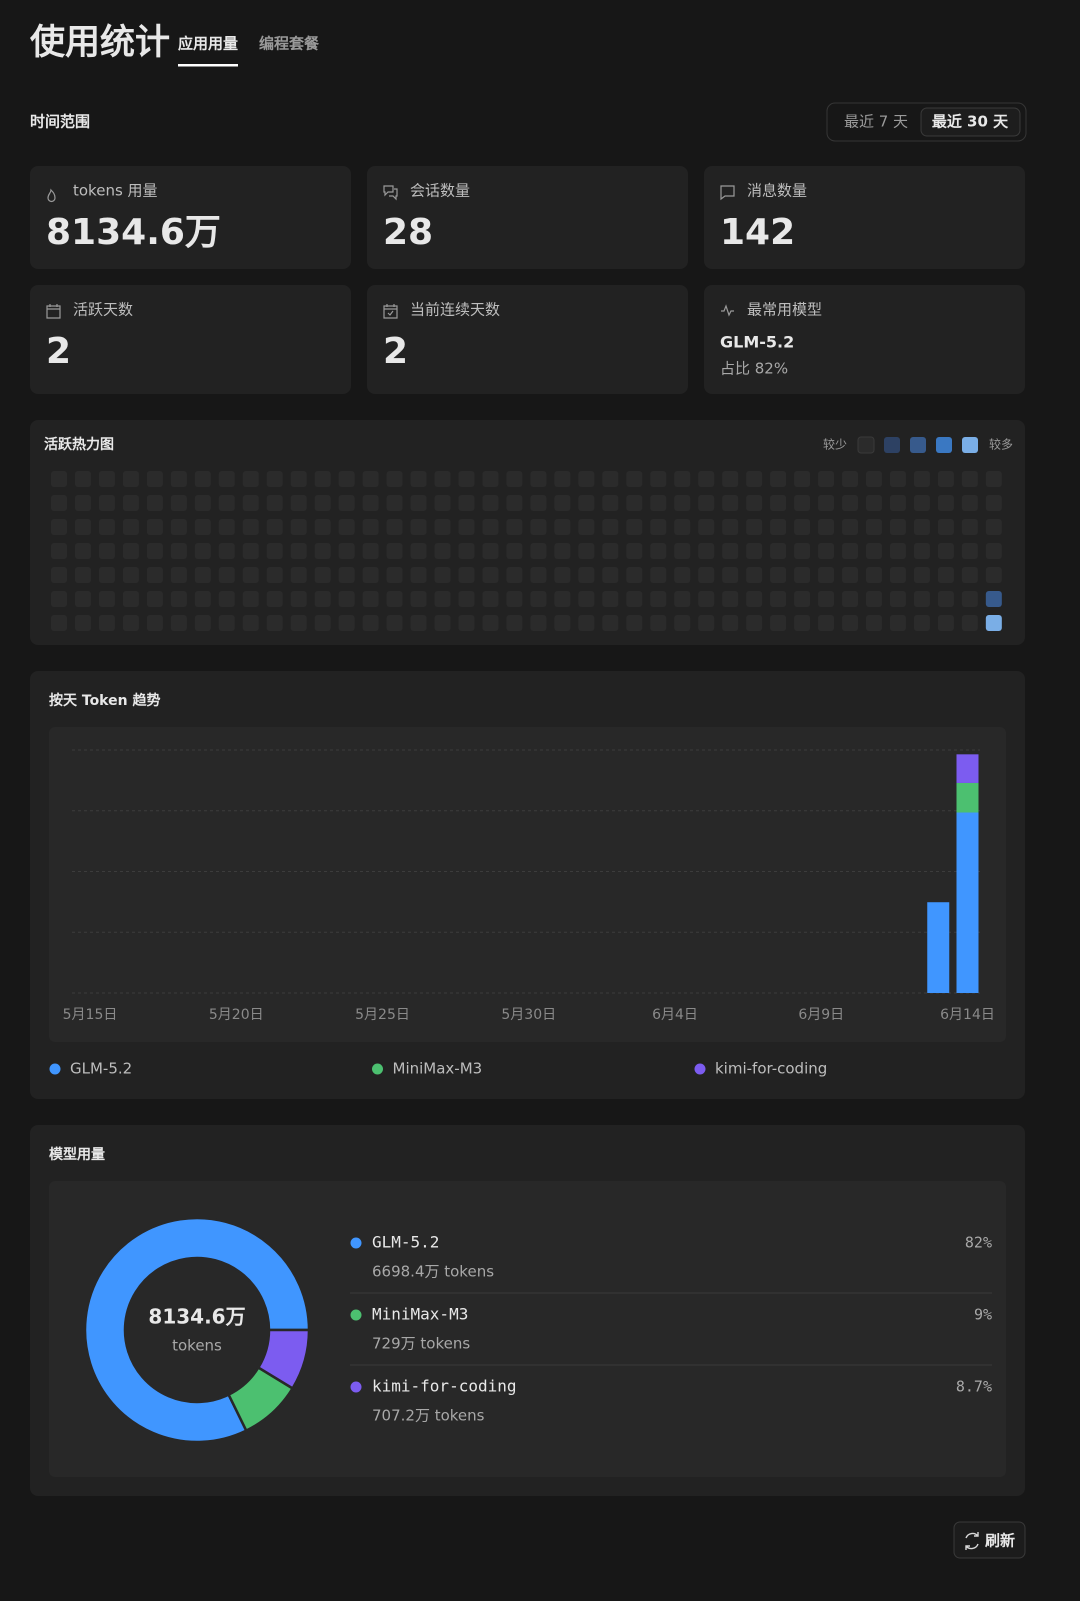 Image resolution: width=1080 pixels, height=1601 pixels. What do you see at coordinates (101, 1069) in the screenshot?
I see `legend-label: GLM-5.2` at bounding box center [101, 1069].